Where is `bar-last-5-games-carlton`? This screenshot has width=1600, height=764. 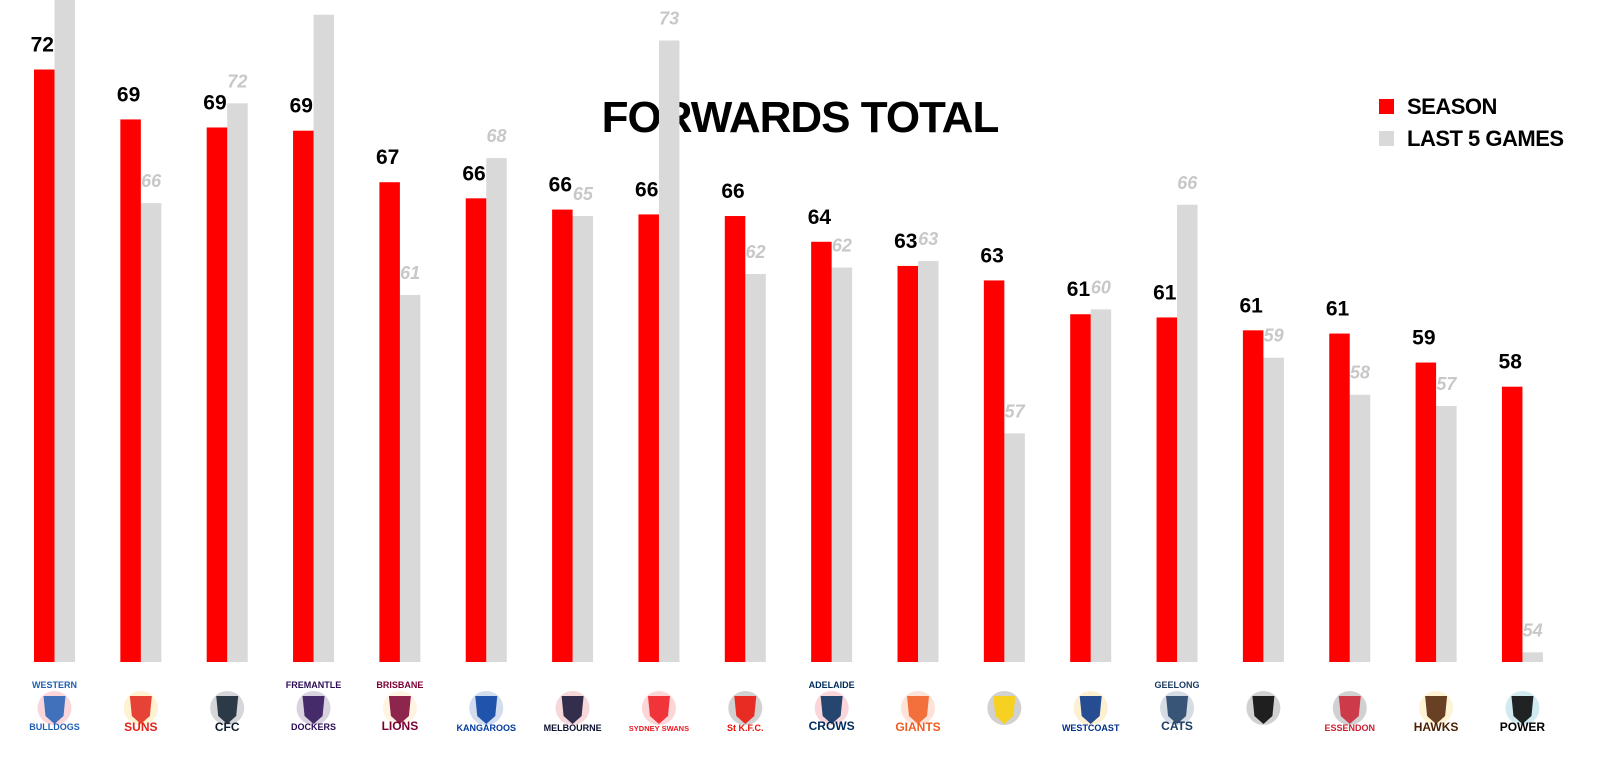
bar-last-5-games-carlton is located at coordinates (237, 382).